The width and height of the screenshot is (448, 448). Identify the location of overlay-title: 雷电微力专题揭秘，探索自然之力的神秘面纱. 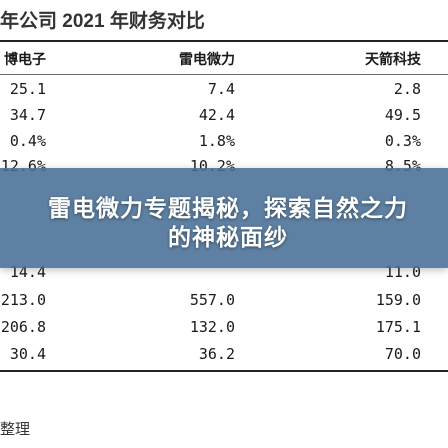
(228, 222).